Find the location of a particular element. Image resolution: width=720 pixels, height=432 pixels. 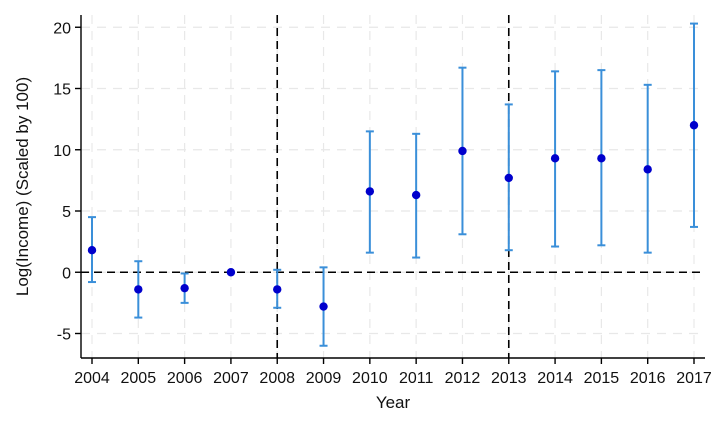

y-tick-label: -5 is located at coordinates (64, 335).